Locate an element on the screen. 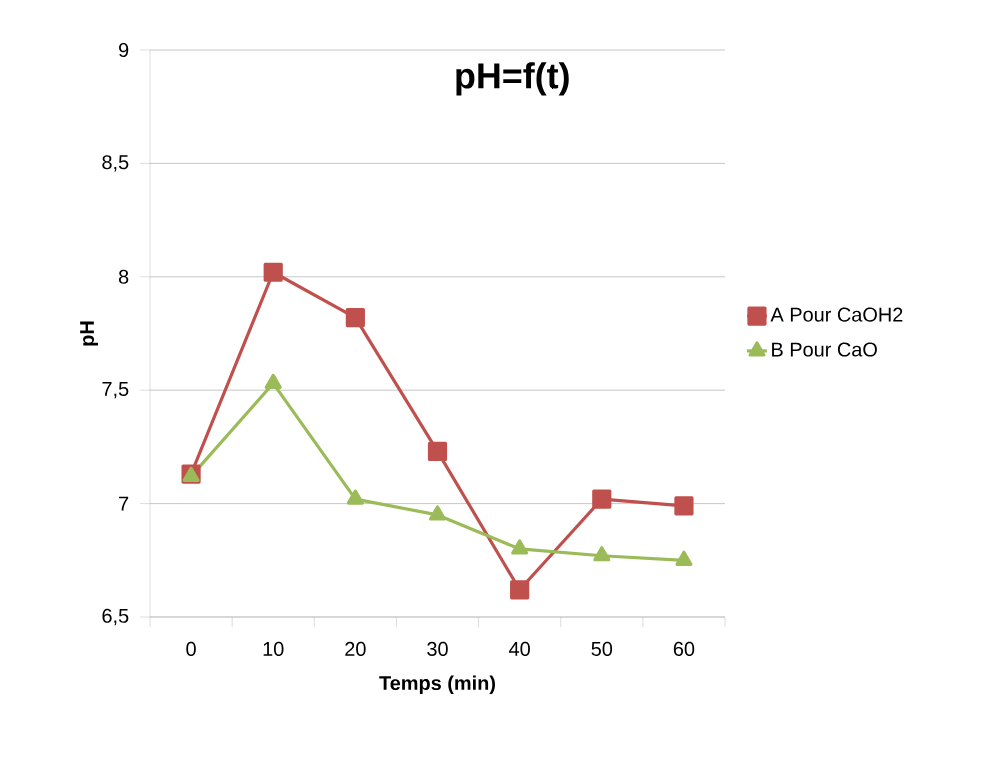  y-tick-label: 9 is located at coordinates (124, 50).